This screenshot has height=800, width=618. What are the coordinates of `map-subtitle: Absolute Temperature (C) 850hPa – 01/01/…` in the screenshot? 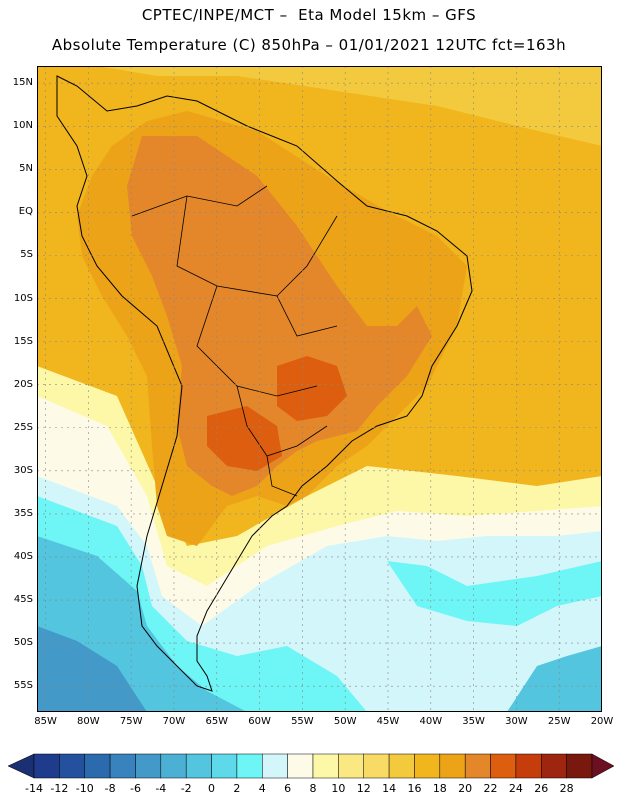 It's located at (309, 45).